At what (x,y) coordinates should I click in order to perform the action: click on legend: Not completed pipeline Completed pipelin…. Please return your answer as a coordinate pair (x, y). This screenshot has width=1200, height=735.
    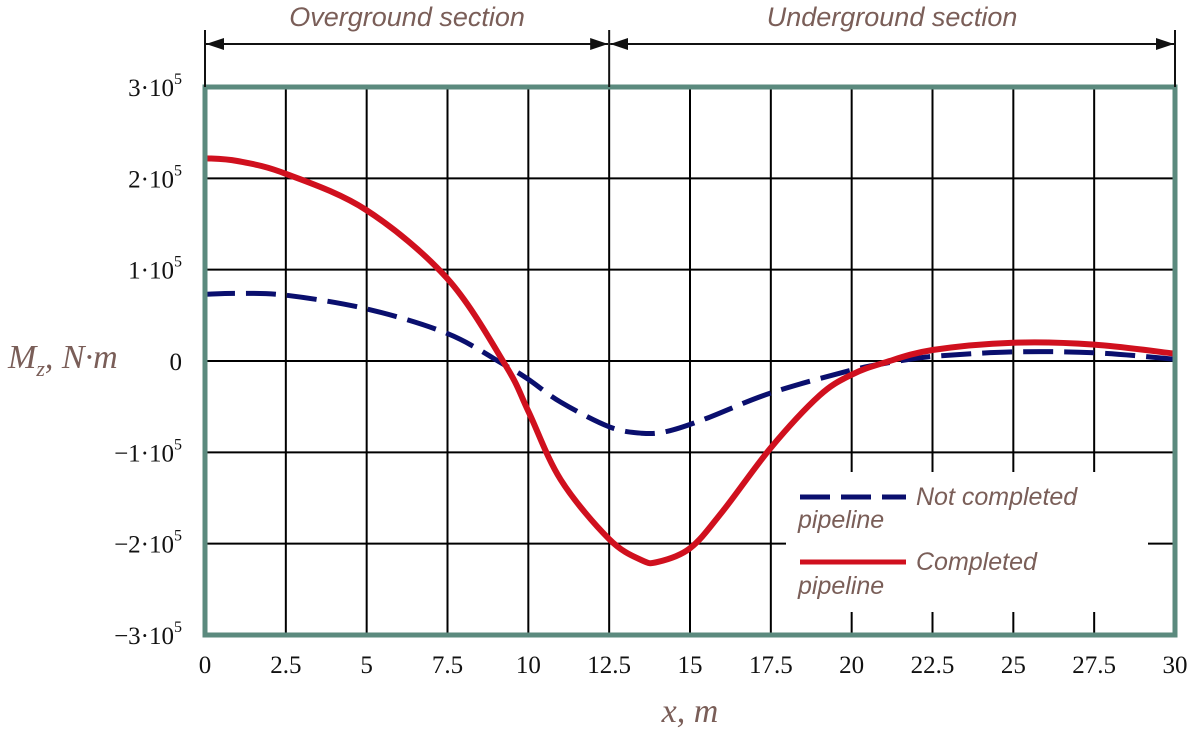
    Looking at the image, I should click on (967, 542).